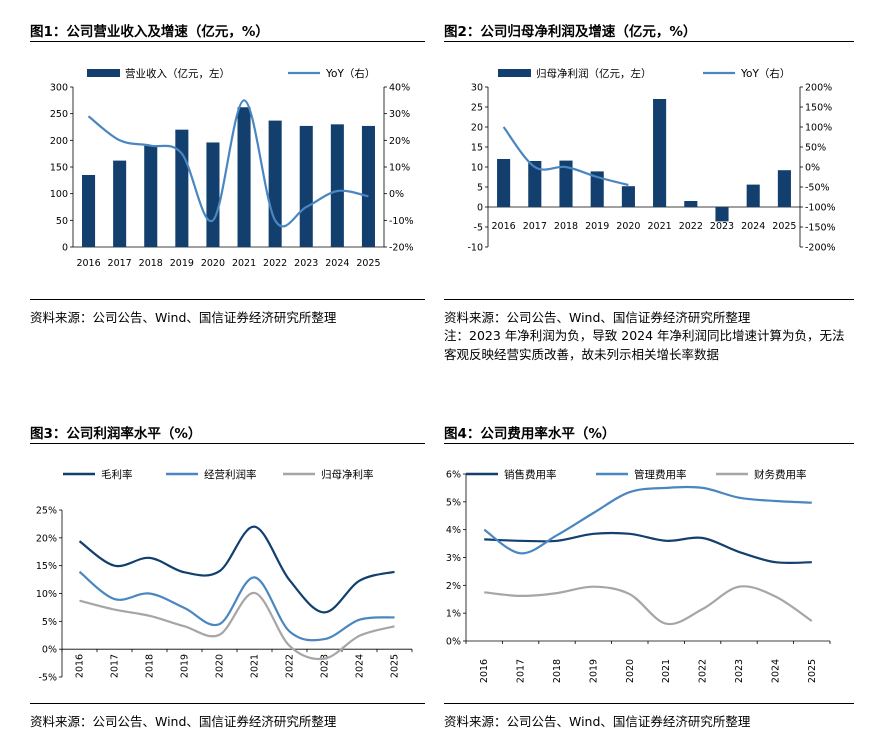 Image resolution: width=880 pixels, height=751 pixels. I want to click on c2-left-tick-label: 25, so click(477, 108).